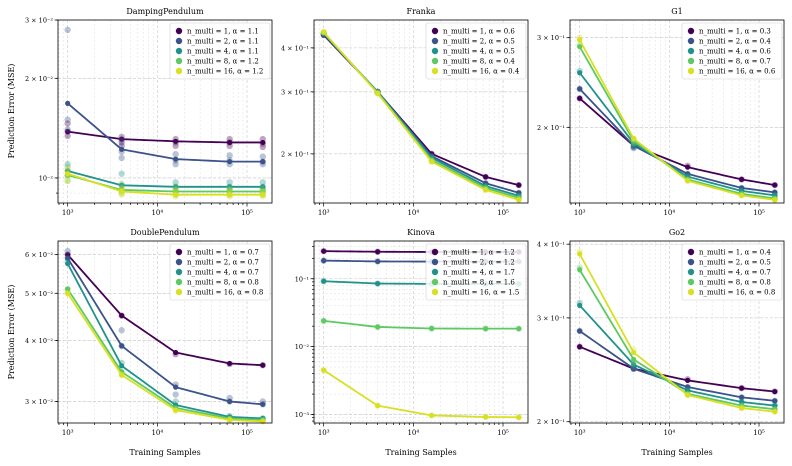 The image size is (792, 466). I want to click on y-tick-label: 4 × 10⁻¹, so click(295, 48).